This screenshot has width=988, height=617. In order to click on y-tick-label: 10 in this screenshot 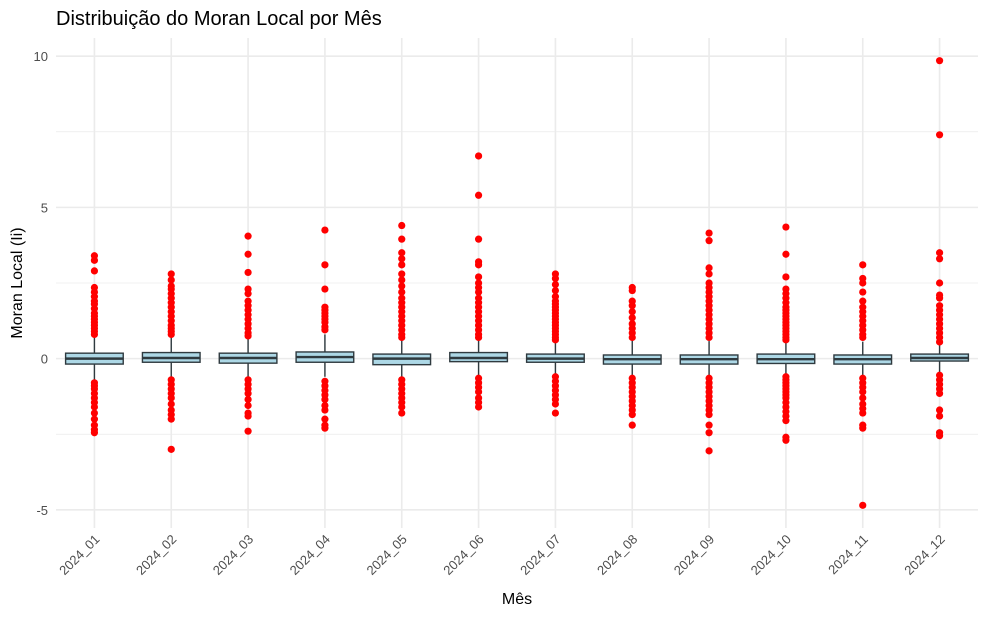, I will do `click(41, 56)`.